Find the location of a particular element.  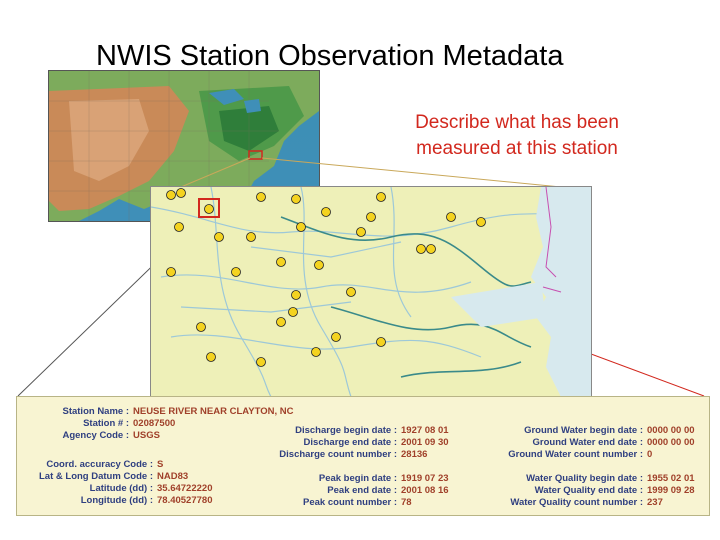

agency-code-label: Agency Code : is located at coordinates (95, 435).